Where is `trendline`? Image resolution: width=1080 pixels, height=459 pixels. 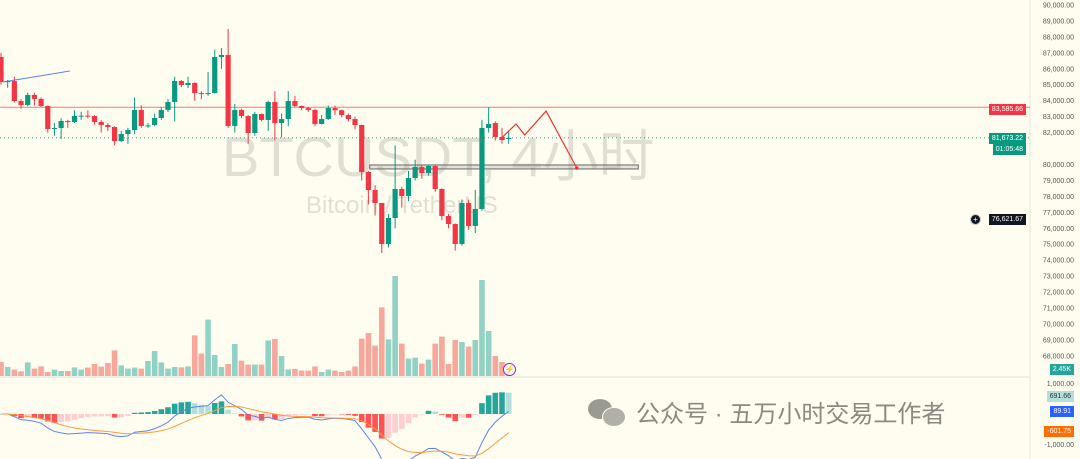 trendline is located at coordinates (36, 76).